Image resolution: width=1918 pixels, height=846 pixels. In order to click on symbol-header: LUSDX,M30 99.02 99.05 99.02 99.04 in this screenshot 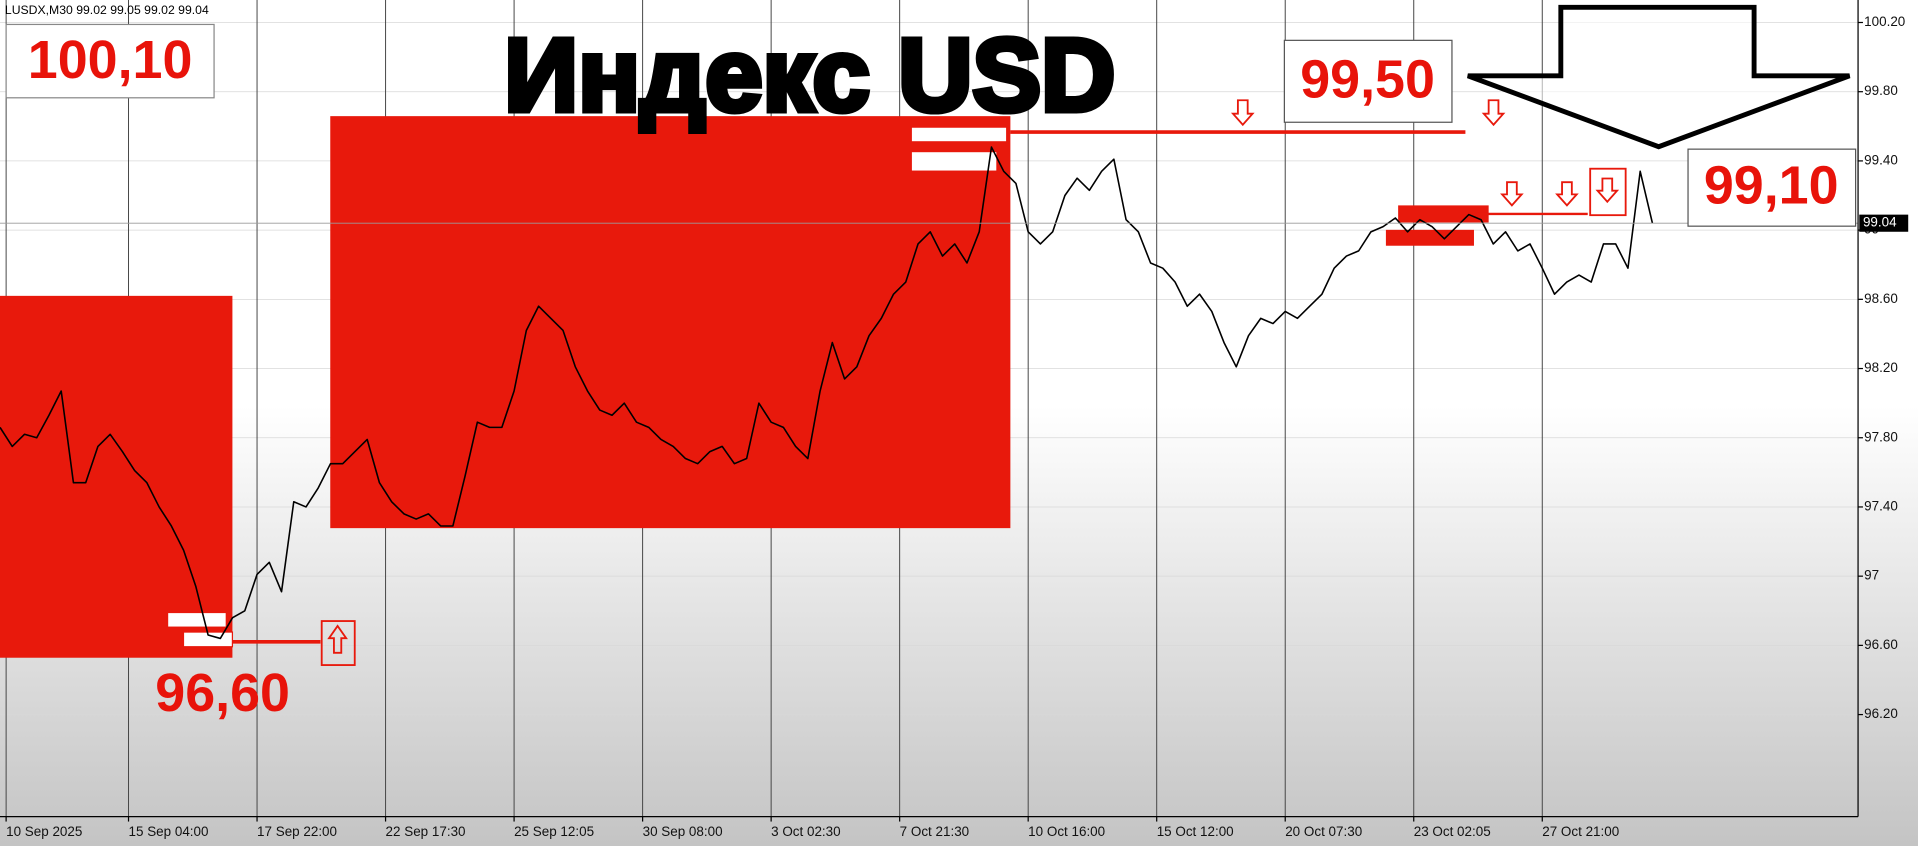, I will do `click(107, 10)`.